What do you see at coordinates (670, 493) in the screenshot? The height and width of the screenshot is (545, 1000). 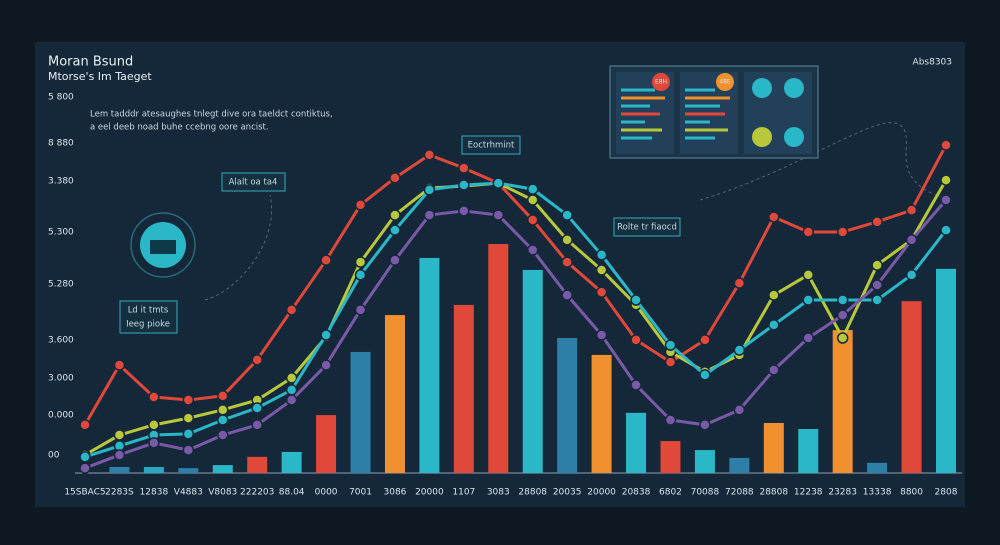 I see `x-tick-label: 6802` at bounding box center [670, 493].